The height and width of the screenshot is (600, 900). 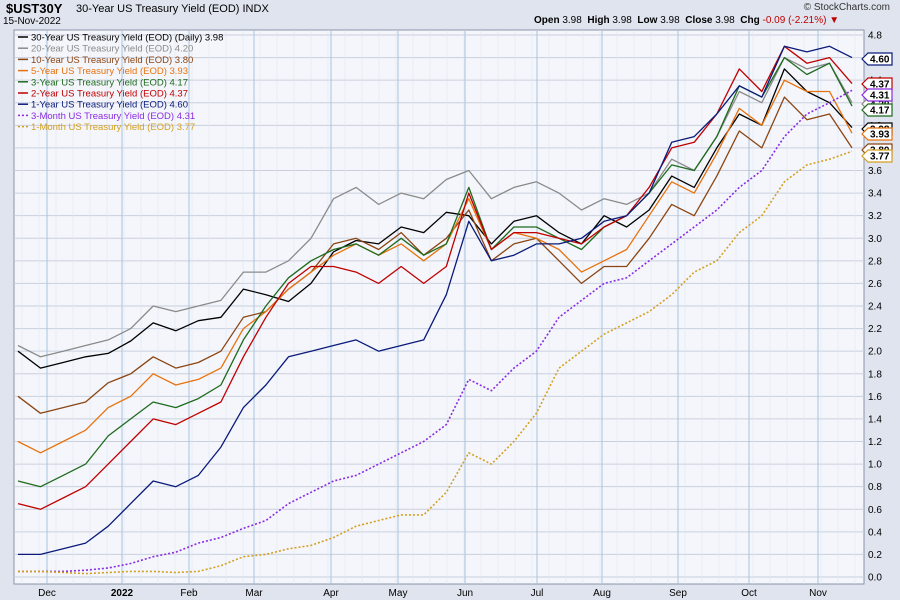 I want to click on high-value: 3.98, so click(x=622, y=20).